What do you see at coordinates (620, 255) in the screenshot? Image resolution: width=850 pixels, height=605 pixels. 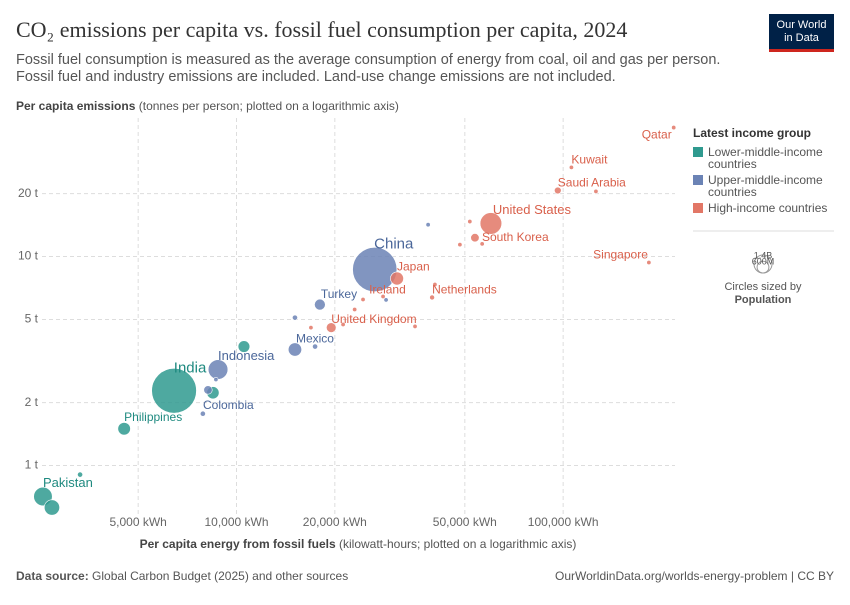 I see `data-label: Singapore` at bounding box center [620, 255].